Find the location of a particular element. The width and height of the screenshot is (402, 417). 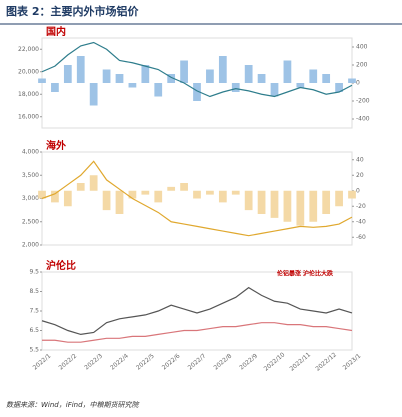

y-tick-label: 9.5 is located at coordinates (34, 272).